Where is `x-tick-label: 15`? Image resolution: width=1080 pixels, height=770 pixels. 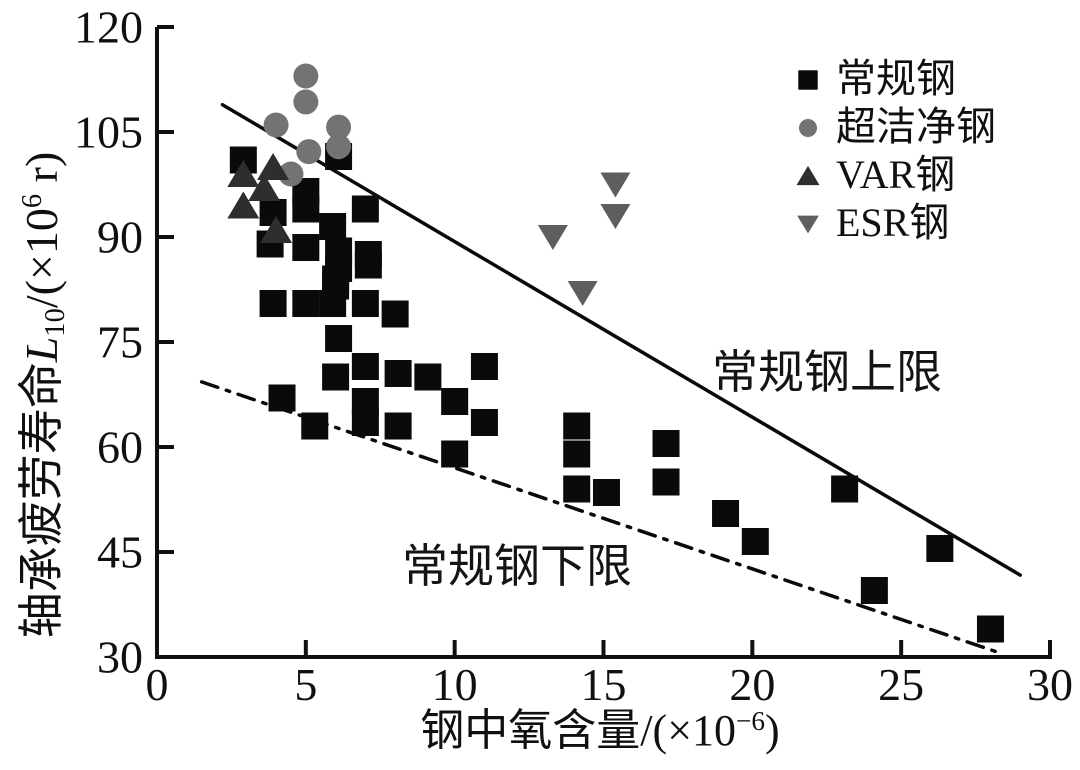 x-tick-label: 15 is located at coordinates (604, 684).